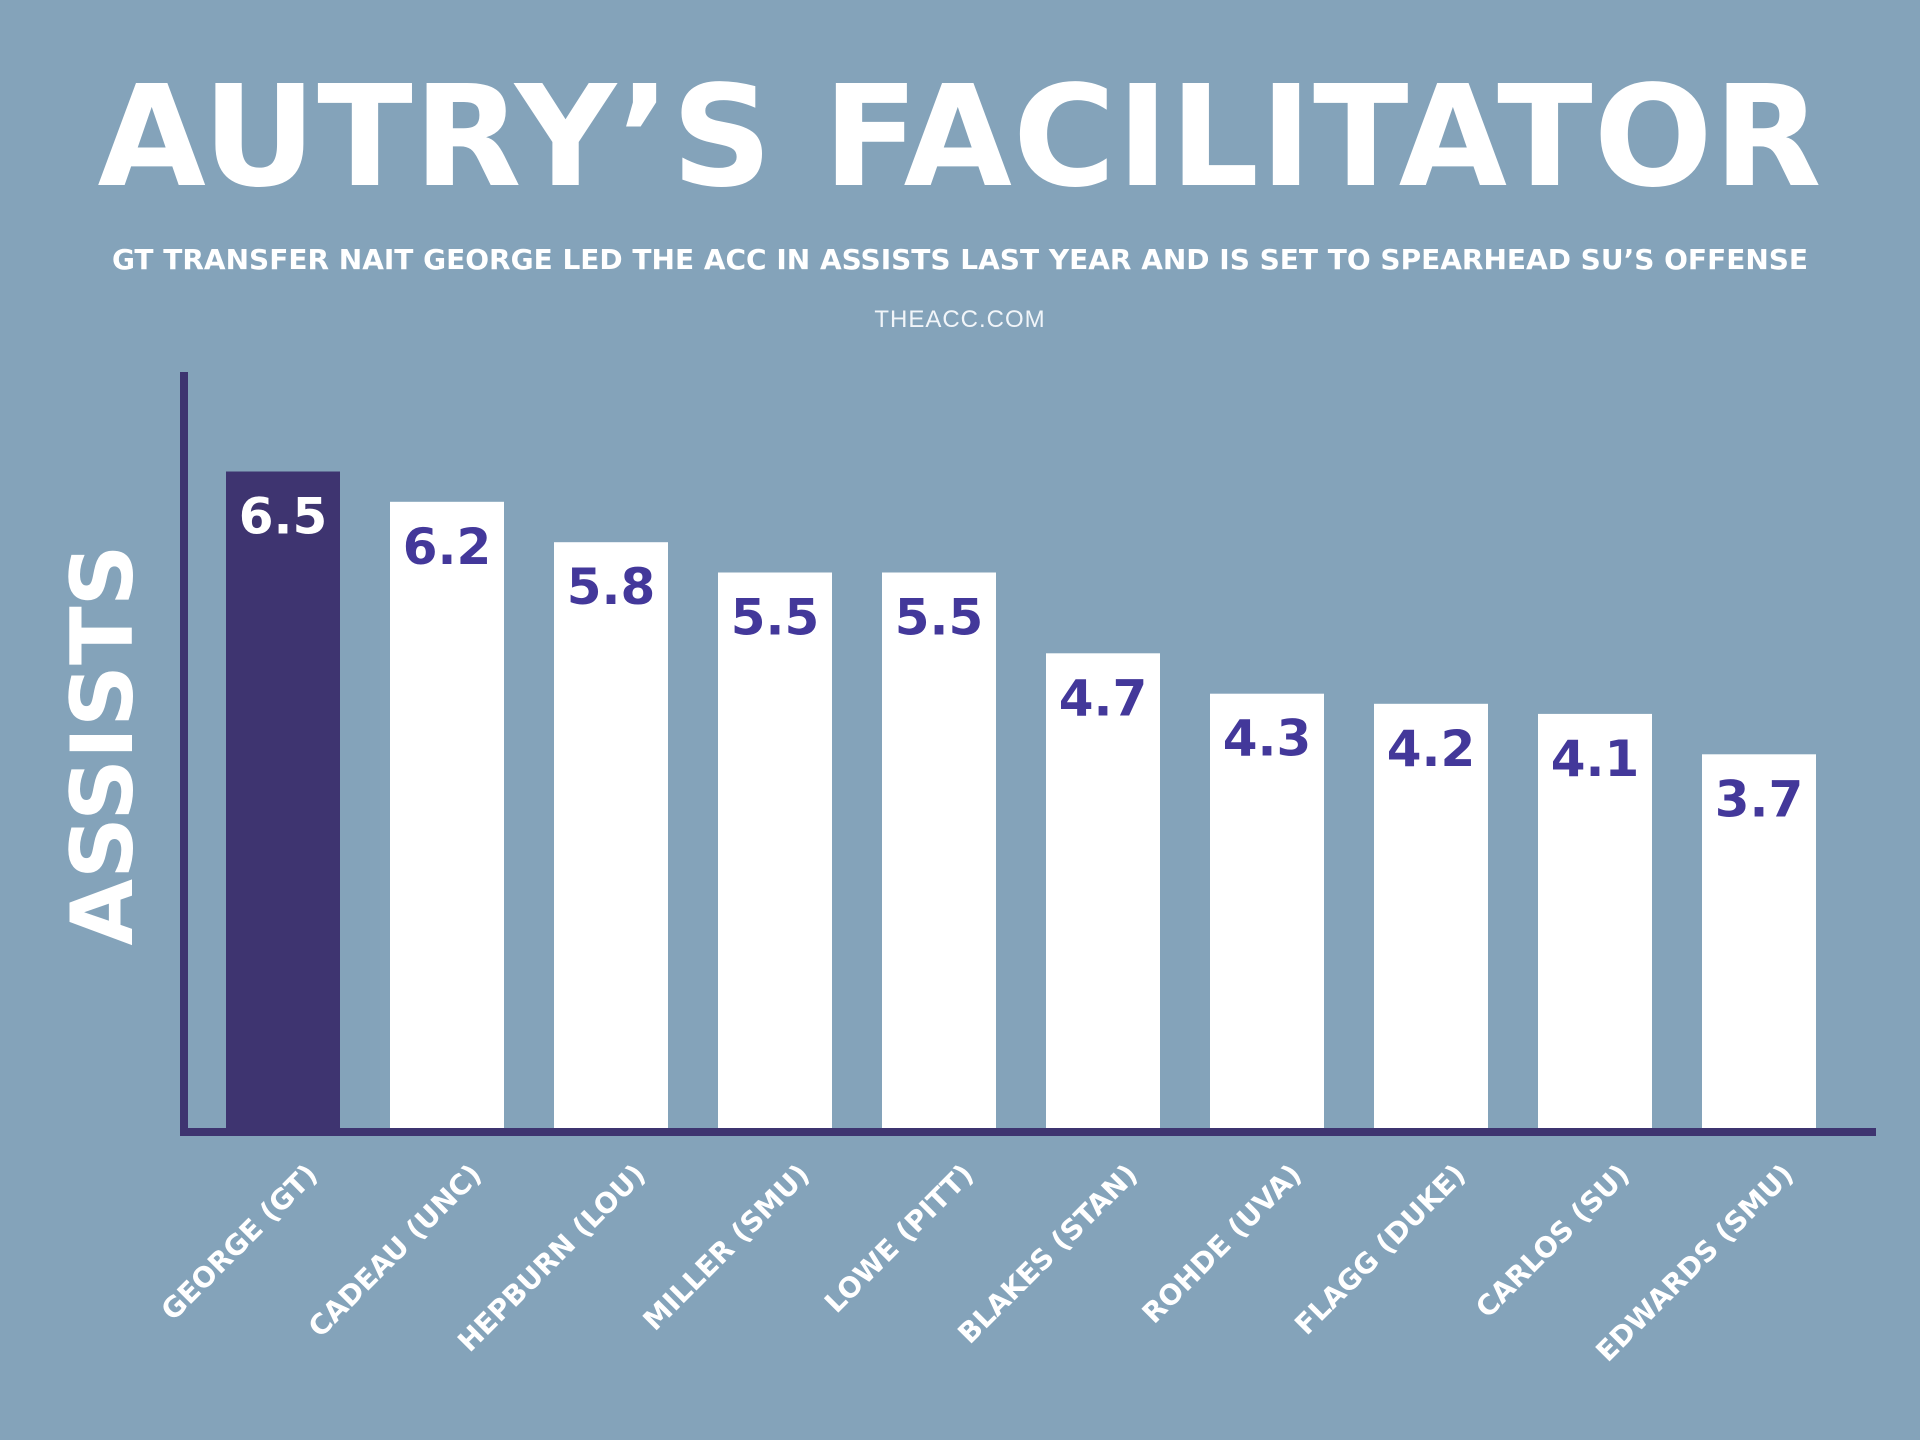 The width and height of the screenshot is (1920, 1440). I want to click on bar-hepburn, so click(611, 835).